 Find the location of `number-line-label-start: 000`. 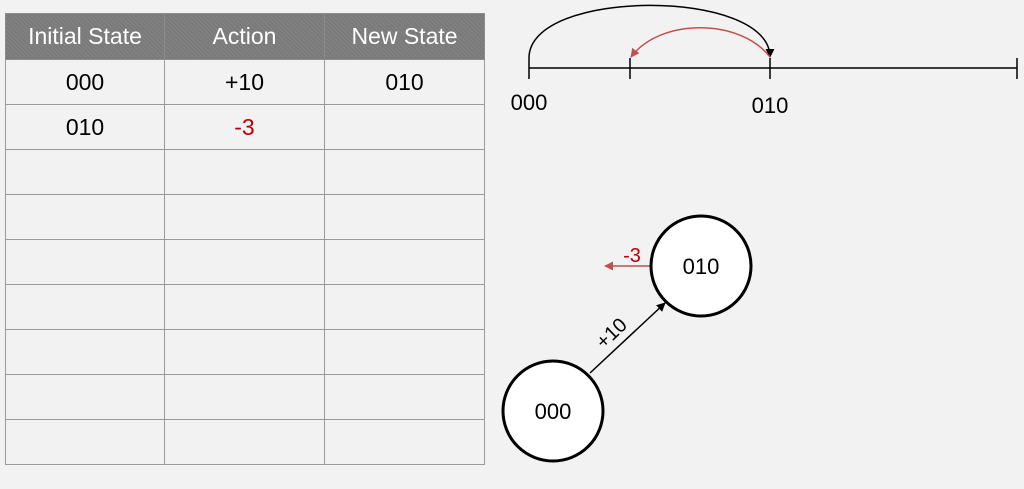

number-line-label-start: 000 is located at coordinates (529, 102).